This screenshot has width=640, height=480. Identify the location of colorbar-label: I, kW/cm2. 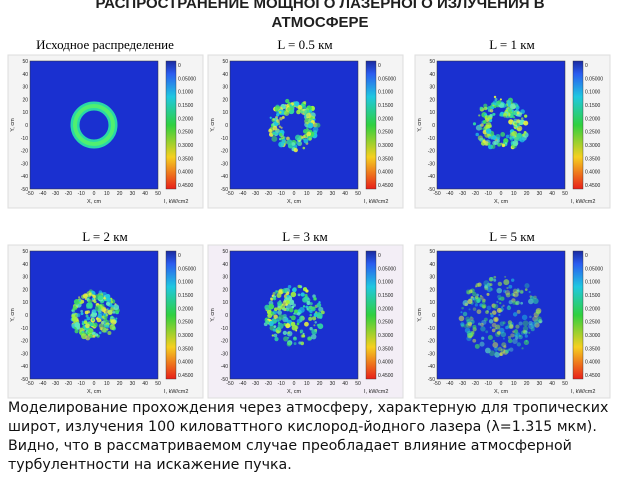
(176, 392).